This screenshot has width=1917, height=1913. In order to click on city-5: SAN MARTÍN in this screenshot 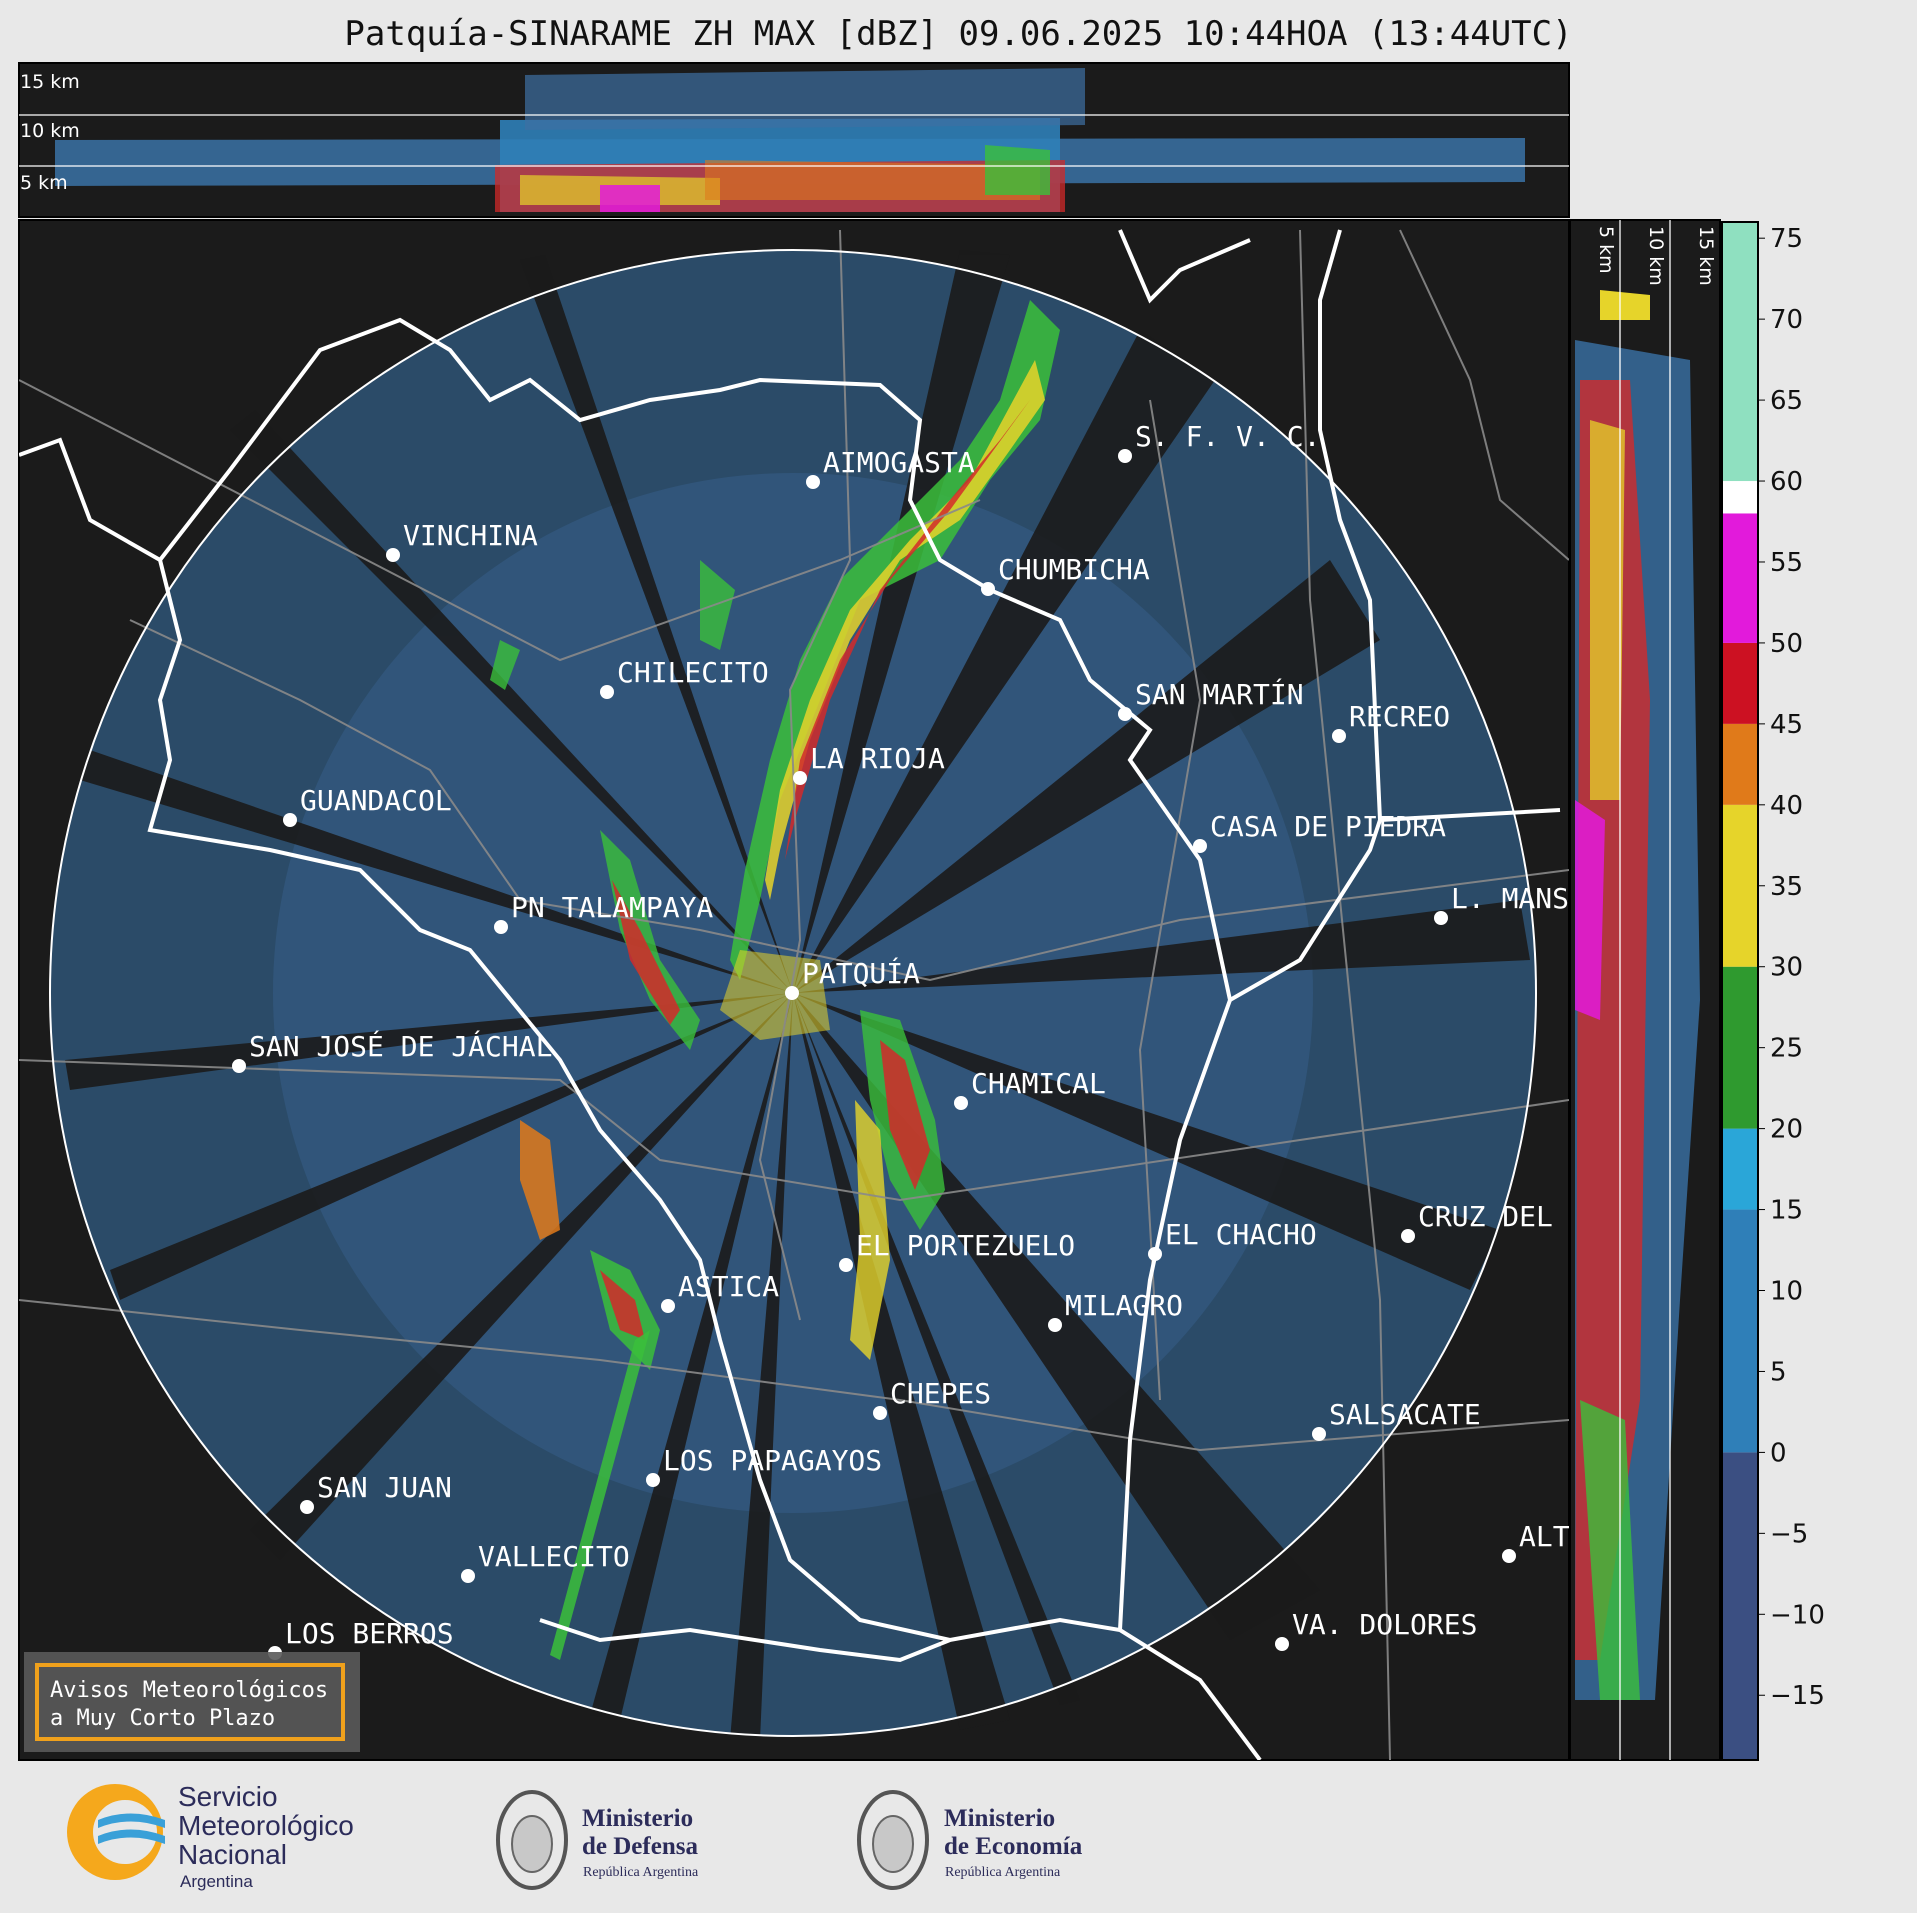, I will do `click(1211, 699)`.